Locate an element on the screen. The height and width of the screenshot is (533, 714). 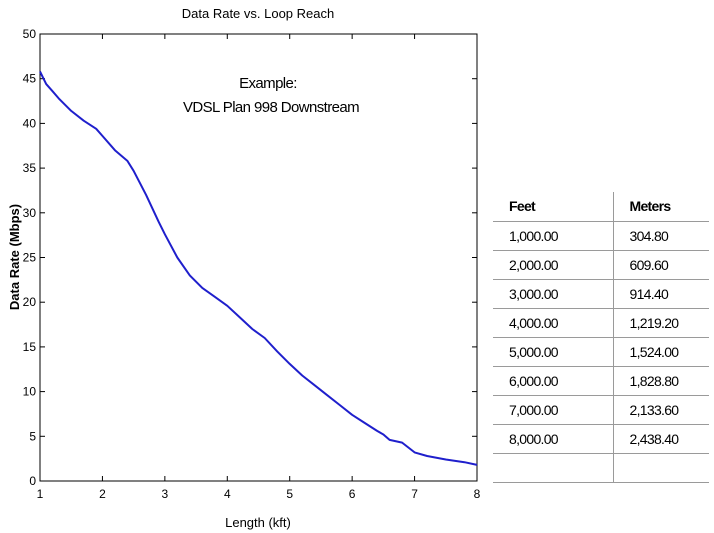
table-row: 4,000.00 1,219.20 is located at coordinates (601, 322).